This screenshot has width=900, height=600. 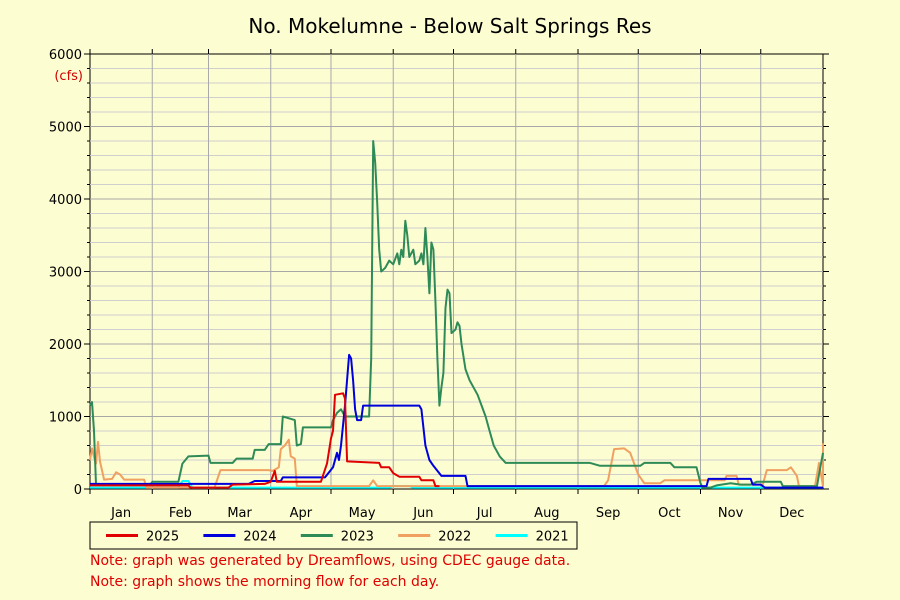 What do you see at coordinates (65, 200) in the screenshot?
I see `y-tick-label: 4000` at bounding box center [65, 200].